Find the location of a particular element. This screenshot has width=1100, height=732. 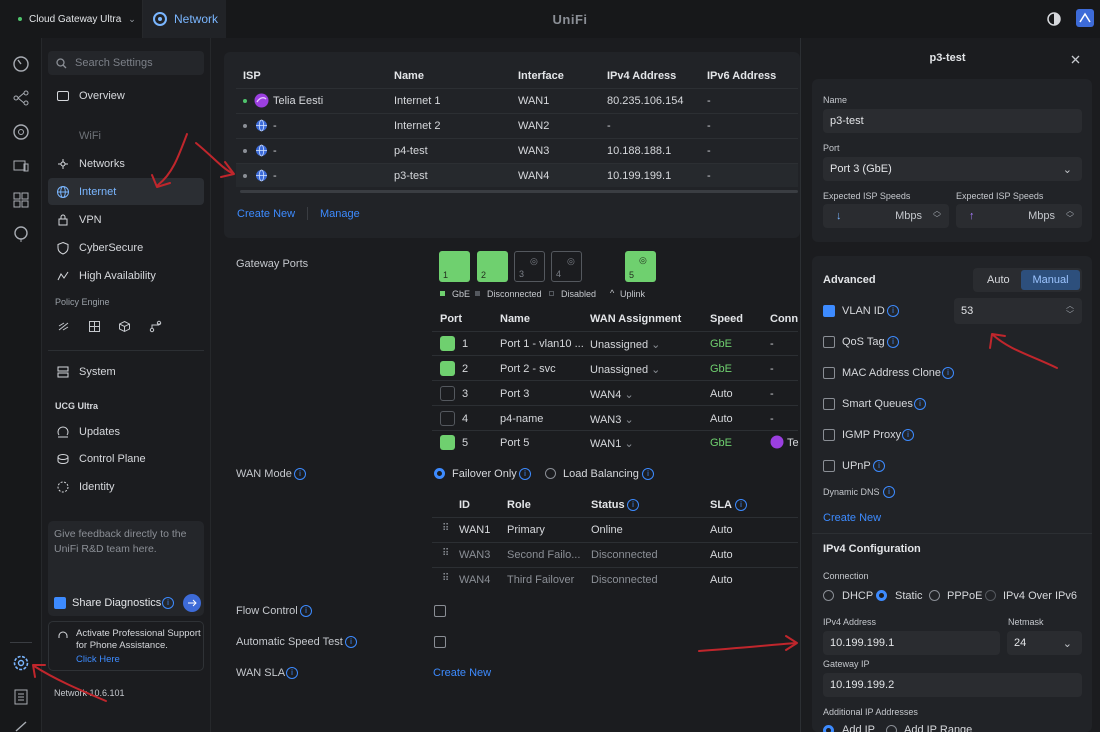

wan-name: p3-test is located at coordinates (411, 176).